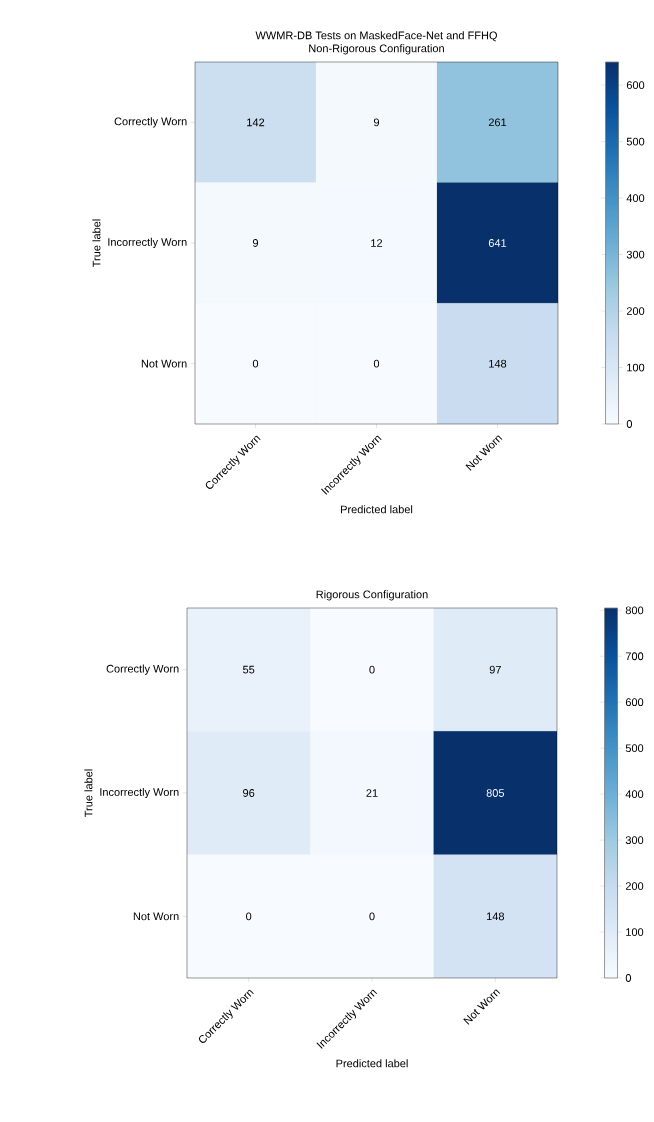 The width and height of the screenshot is (654, 1122). I want to click on data-label: 12, so click(377, 243).